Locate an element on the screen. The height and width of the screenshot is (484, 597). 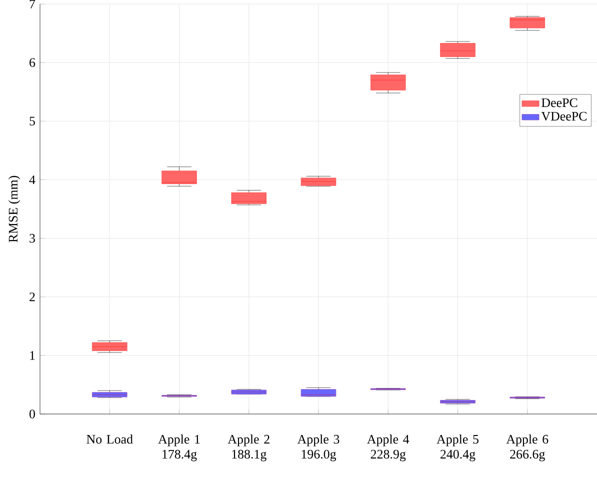
y-tick-label: 1 is located at coordinates (32, 355).